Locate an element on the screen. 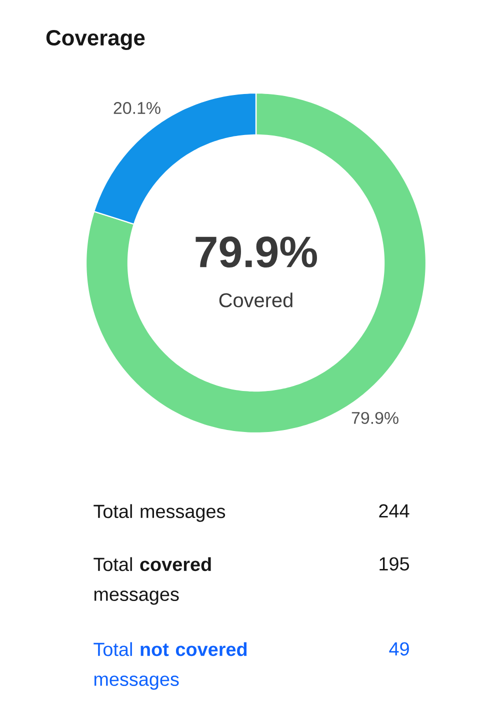 Image resolution: width=488 pixels, height=728 pixels. text: Total messages is located at coordinates (160, 513).